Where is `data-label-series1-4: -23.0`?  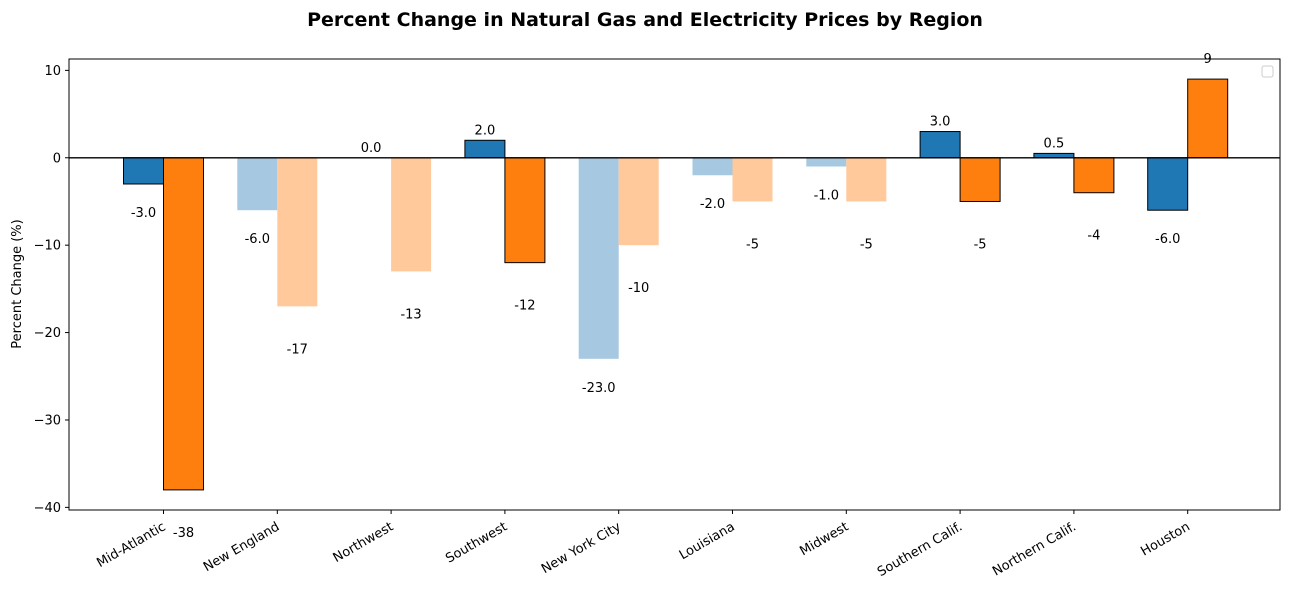 data-label-series1-4: -23.0 is located at coordinates (599, 388).